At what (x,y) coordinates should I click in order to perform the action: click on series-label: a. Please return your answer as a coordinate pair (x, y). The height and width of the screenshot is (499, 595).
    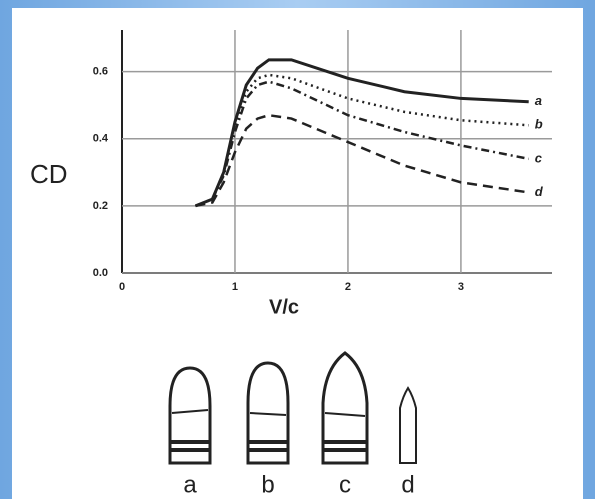
    Looking at the image, I should click on (538, 100).